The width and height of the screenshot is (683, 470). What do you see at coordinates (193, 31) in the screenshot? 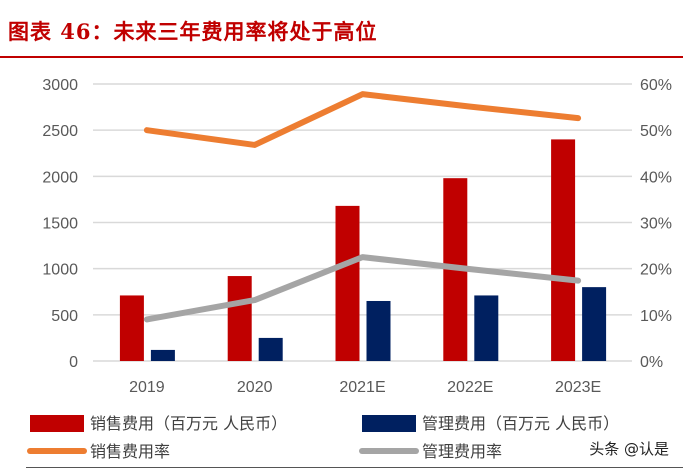
I see `figure-title: 图表 46：未来三年费用率将处于高位` at bounding box center [193, 31].